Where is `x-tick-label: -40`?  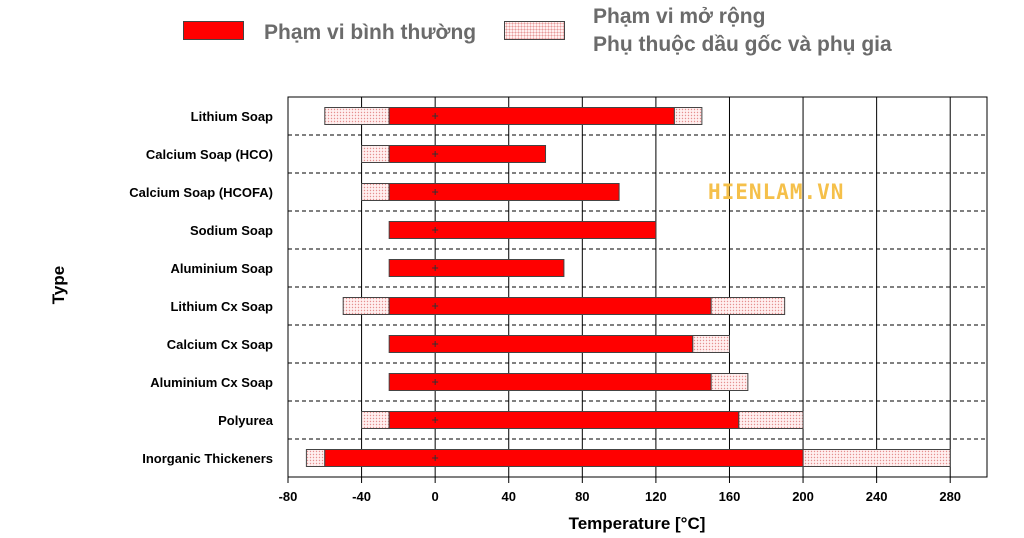
x-tick-label: -40 is located at coordinates (361, 496).